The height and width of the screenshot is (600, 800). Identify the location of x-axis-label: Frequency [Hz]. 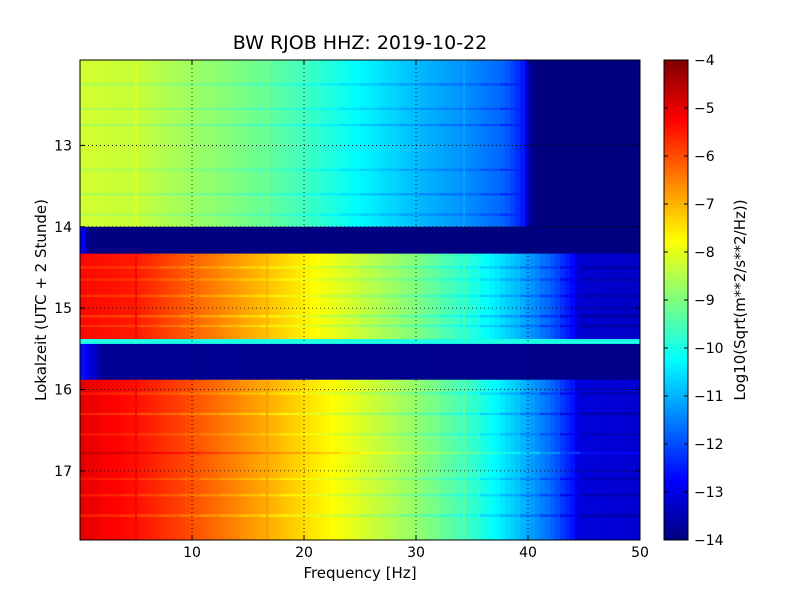
(359, 573).